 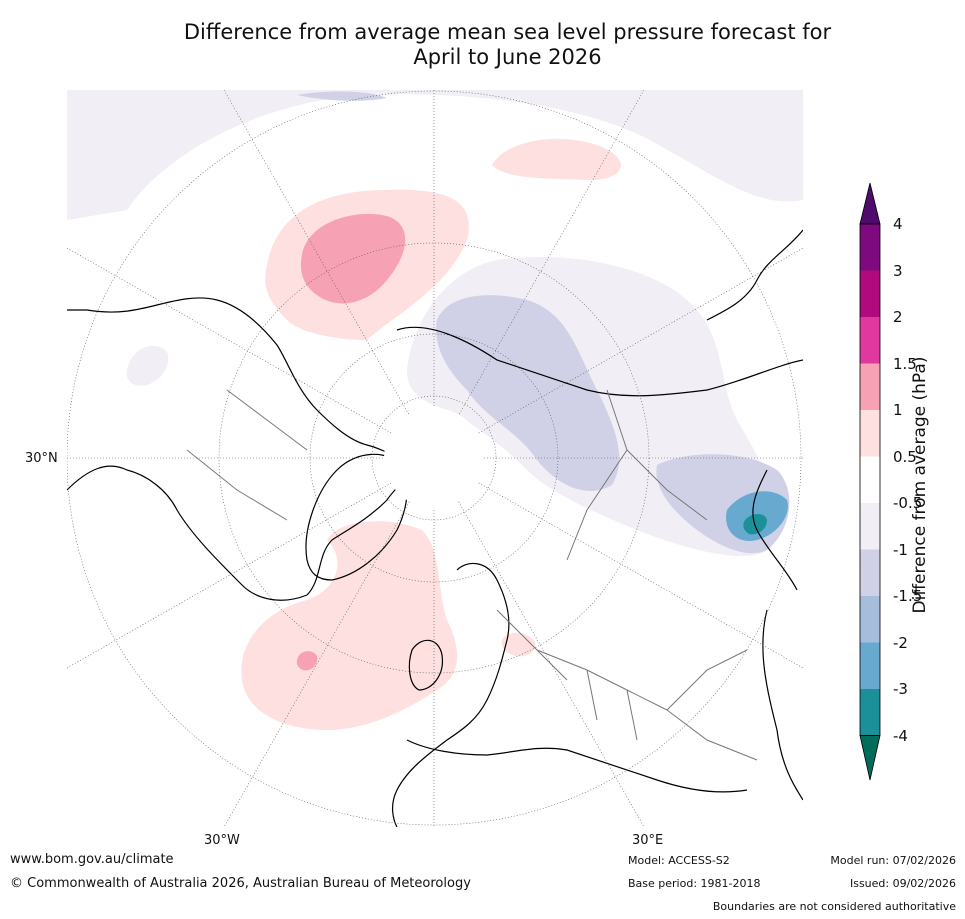 I want to click on colorbar-tick: -4, so click(x=900, y=736).